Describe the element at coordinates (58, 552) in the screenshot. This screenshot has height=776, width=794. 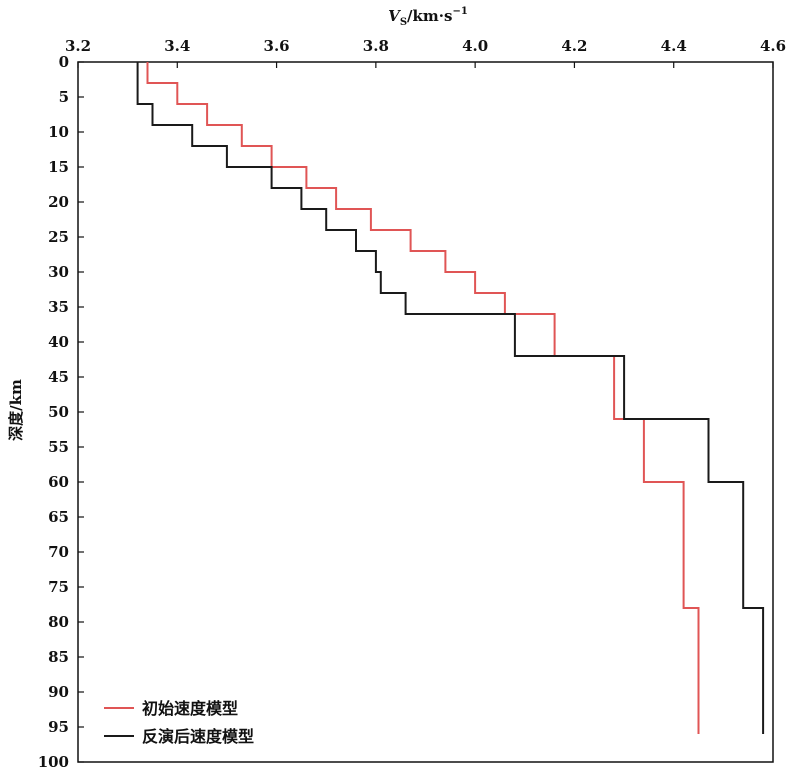
I see `y-tick-label: 70` at that location.